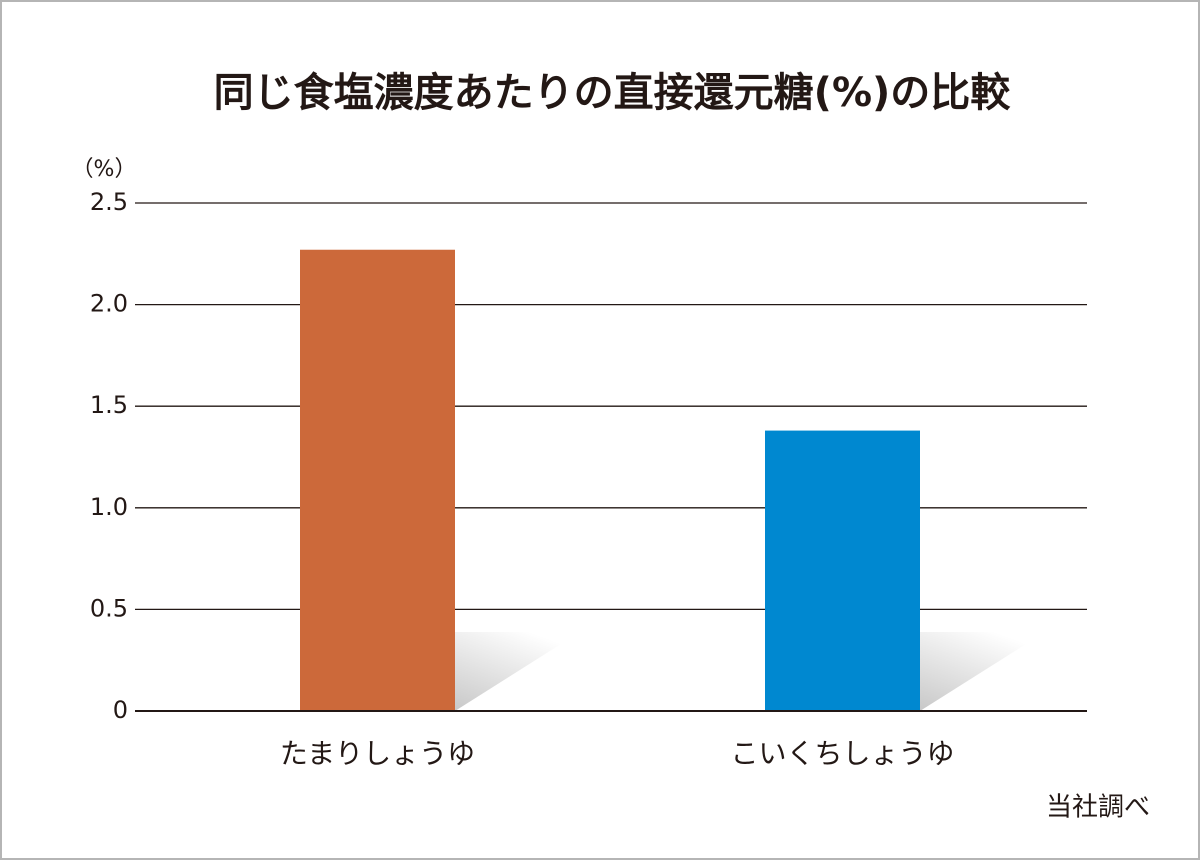 The height and width of the screenshot is (860, 1200). Describe the element at coordinates (377, 753) in the screenshot. I see `x-tick-label: たまりしょうゆ` at that location.